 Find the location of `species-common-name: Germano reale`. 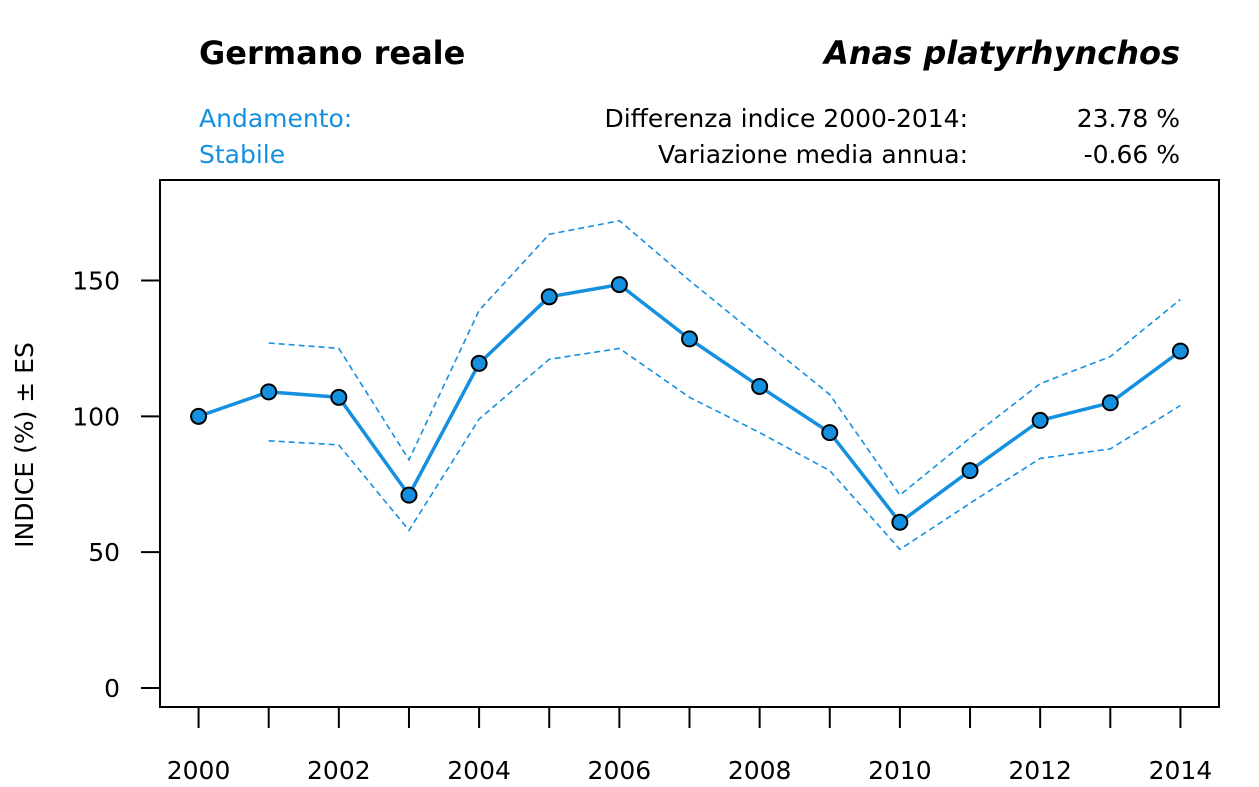

species-common-name: Germano reale is located at coordinates (332, 53).